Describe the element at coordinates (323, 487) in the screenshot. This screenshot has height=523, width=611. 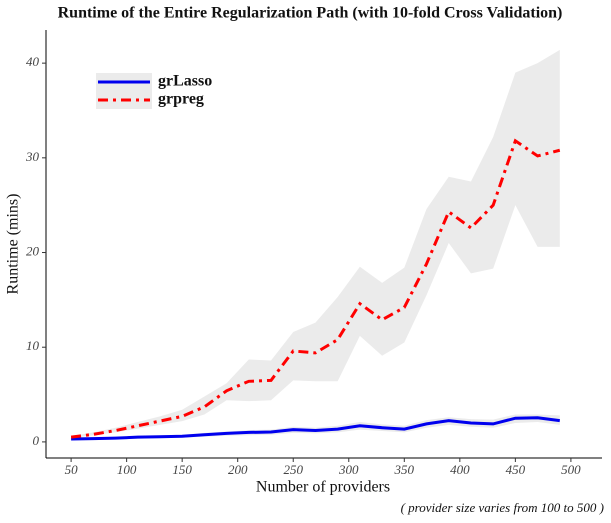
I see `x-axis-label: Number of providers` at that location.